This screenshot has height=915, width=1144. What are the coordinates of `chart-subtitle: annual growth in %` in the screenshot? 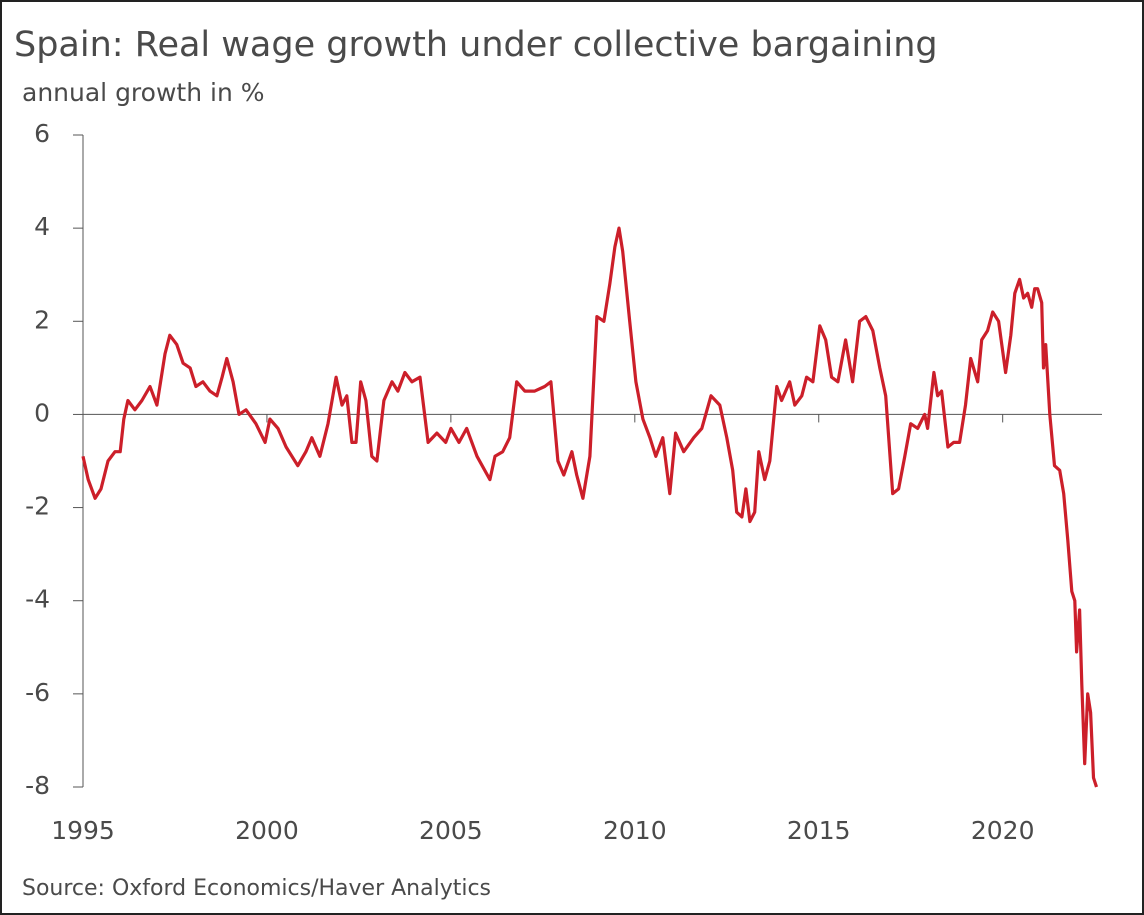 It's located at (143, 92).